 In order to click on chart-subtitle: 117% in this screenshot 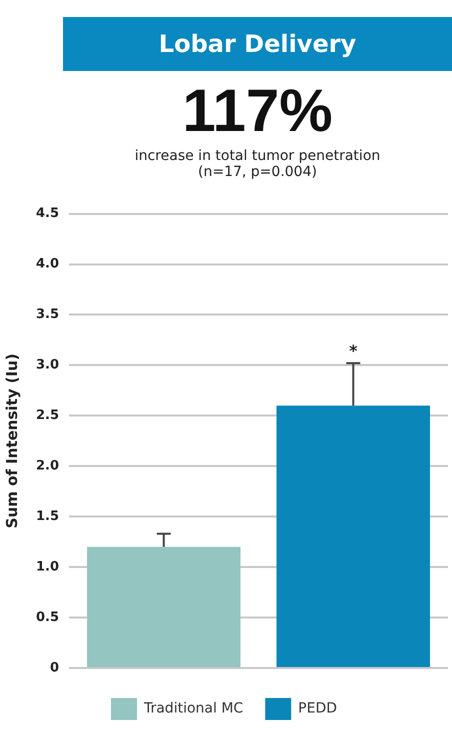, I will do `click(257, 110)`.